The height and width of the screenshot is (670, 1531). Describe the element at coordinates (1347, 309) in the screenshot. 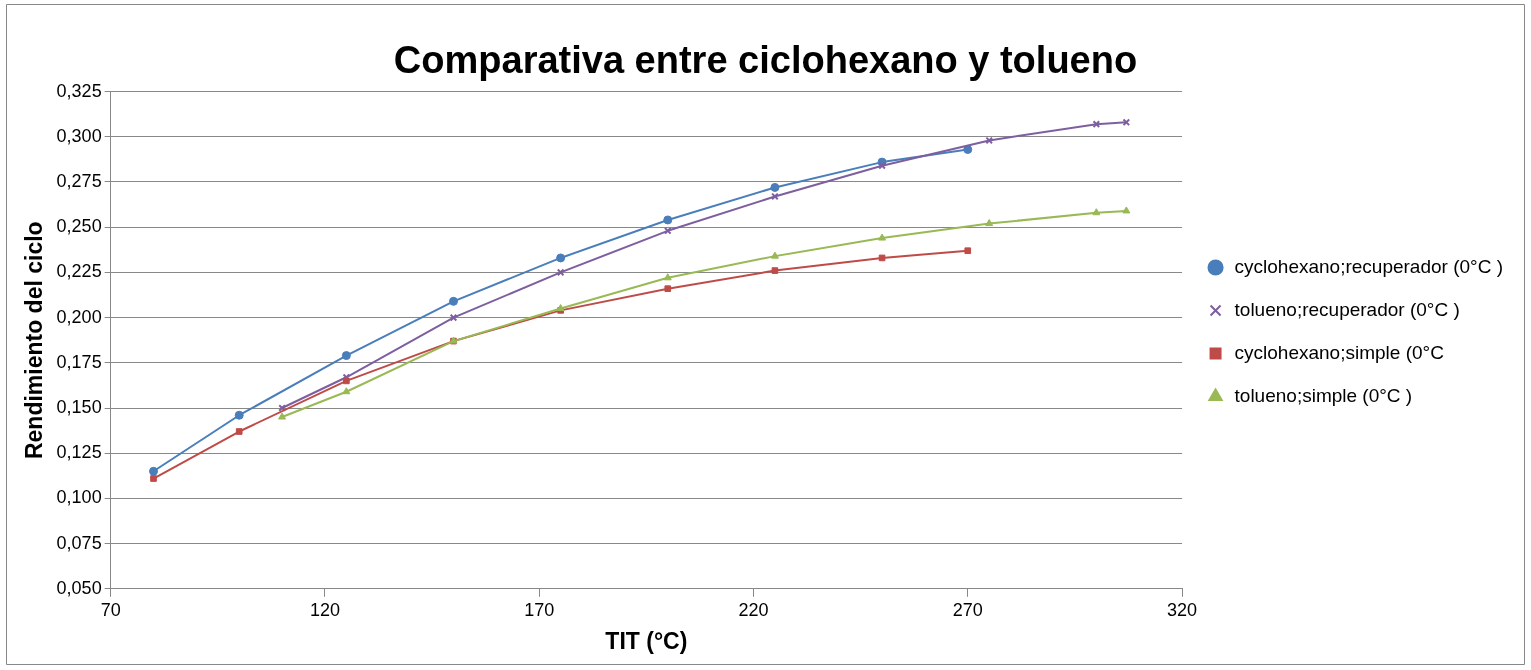

I see `legend-label: tolueno;recuperador (0°C )` at that location.